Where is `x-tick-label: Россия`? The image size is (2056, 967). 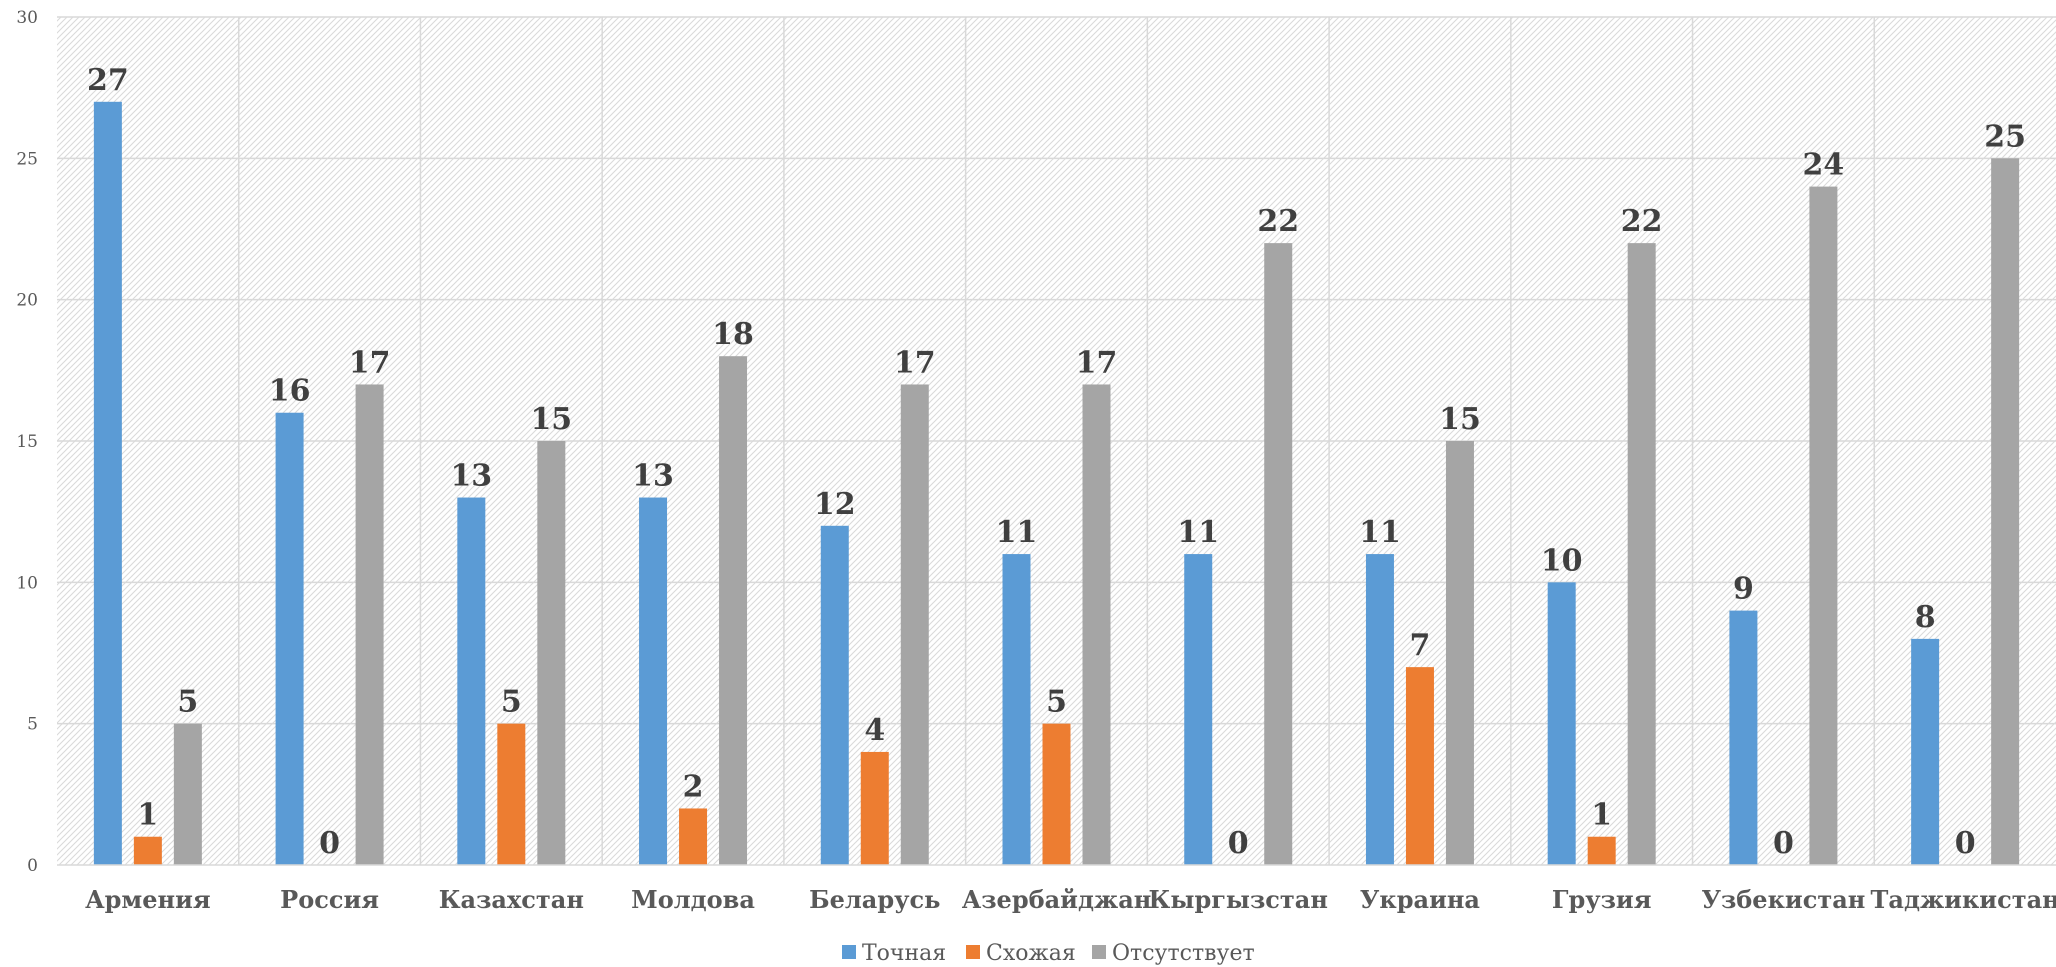
x-tick-label: Россия is located at coordinates (329, 899).